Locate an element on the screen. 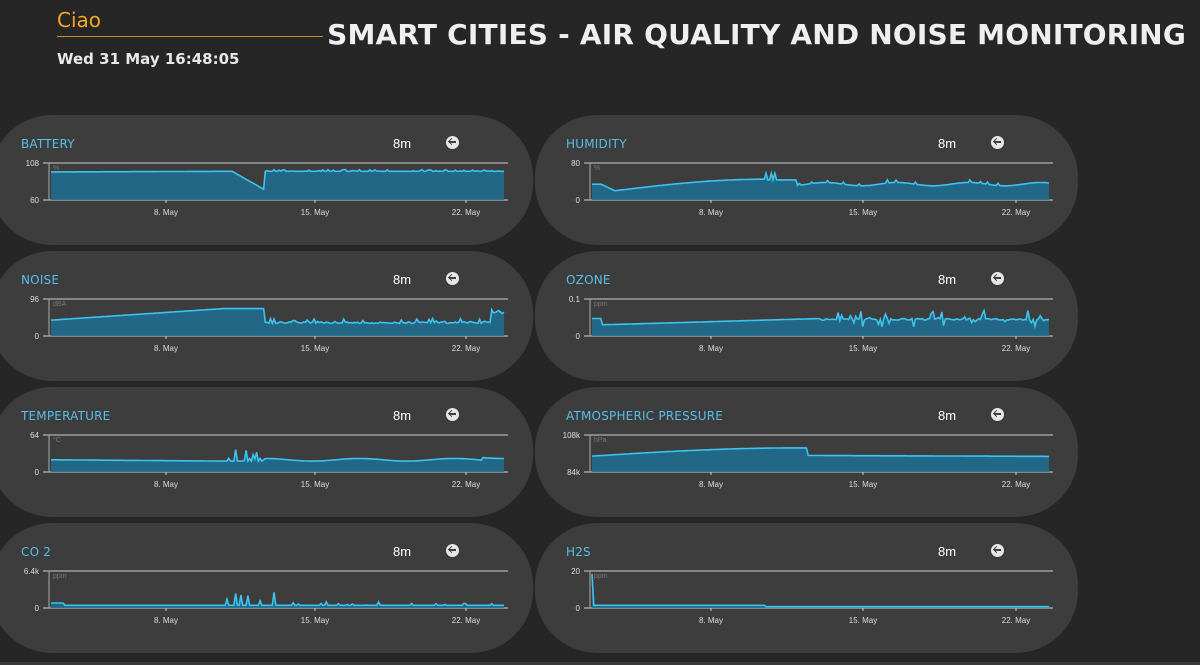 Image resolution: width=1200 pixels, height=665 pixels. sparkline-chart: 108 60% 8. May 15. May 22. May is located at coordinates (267, 188).